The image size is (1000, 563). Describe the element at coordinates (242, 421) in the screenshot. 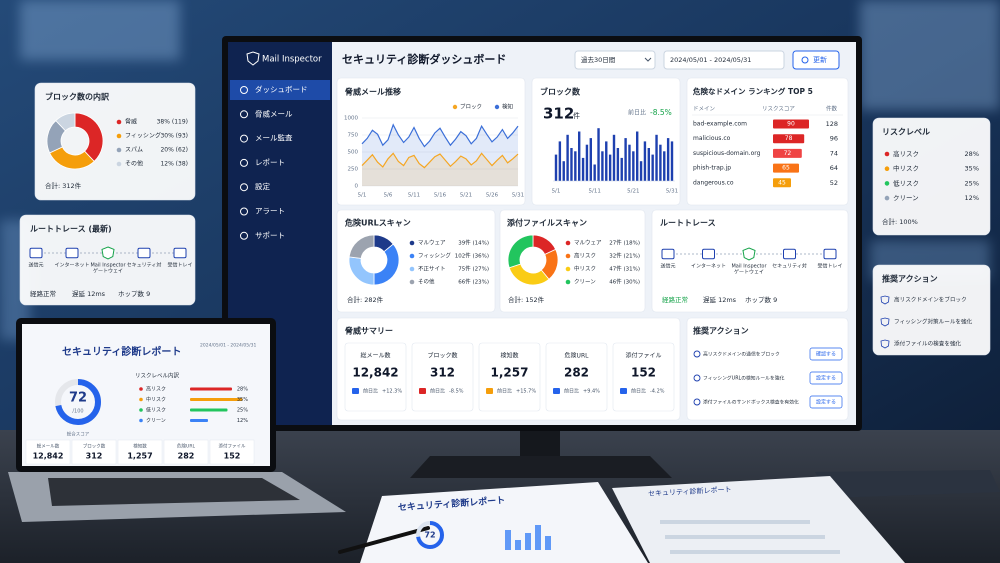

I see `legend-value: 12%` at that location.